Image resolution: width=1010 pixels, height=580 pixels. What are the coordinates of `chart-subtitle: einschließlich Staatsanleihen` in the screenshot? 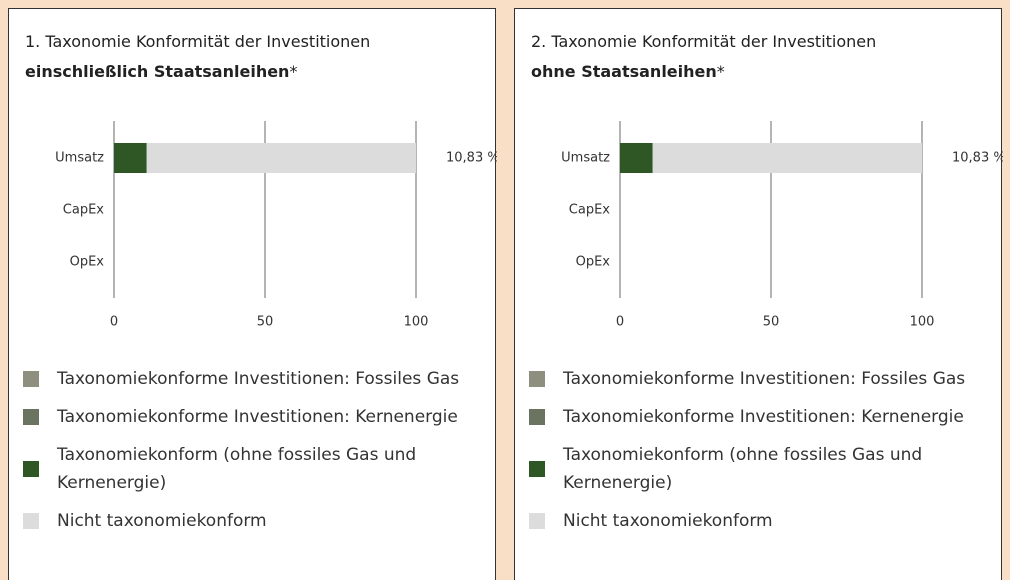 It's located at (157, 71).